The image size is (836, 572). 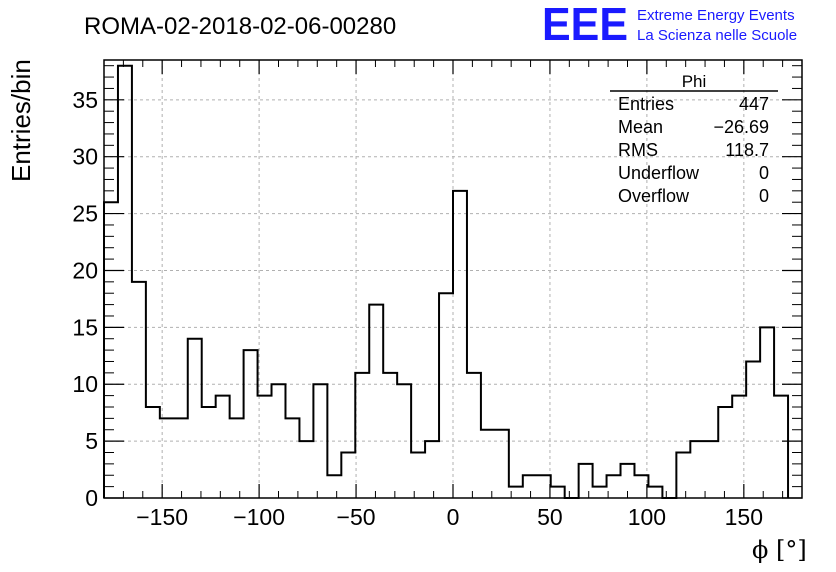 I want to click on x-tick-label: 100, so click(x=647, y=517).